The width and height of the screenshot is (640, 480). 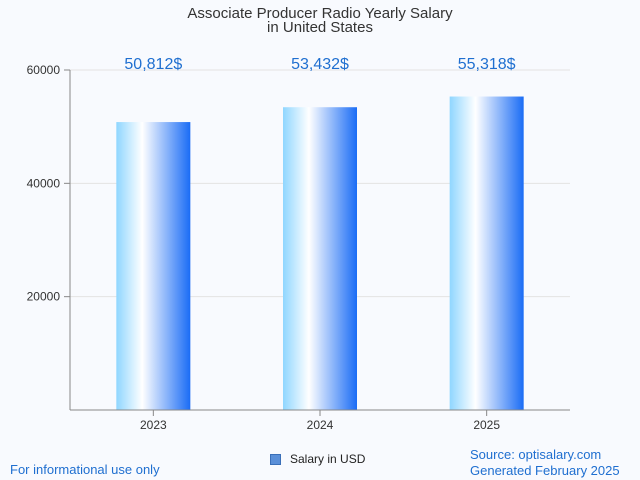 What do you see at coordinates (44, 70) in the screenshot?
I see `y-tick-label: 60000` at bounding box center [44, 70].